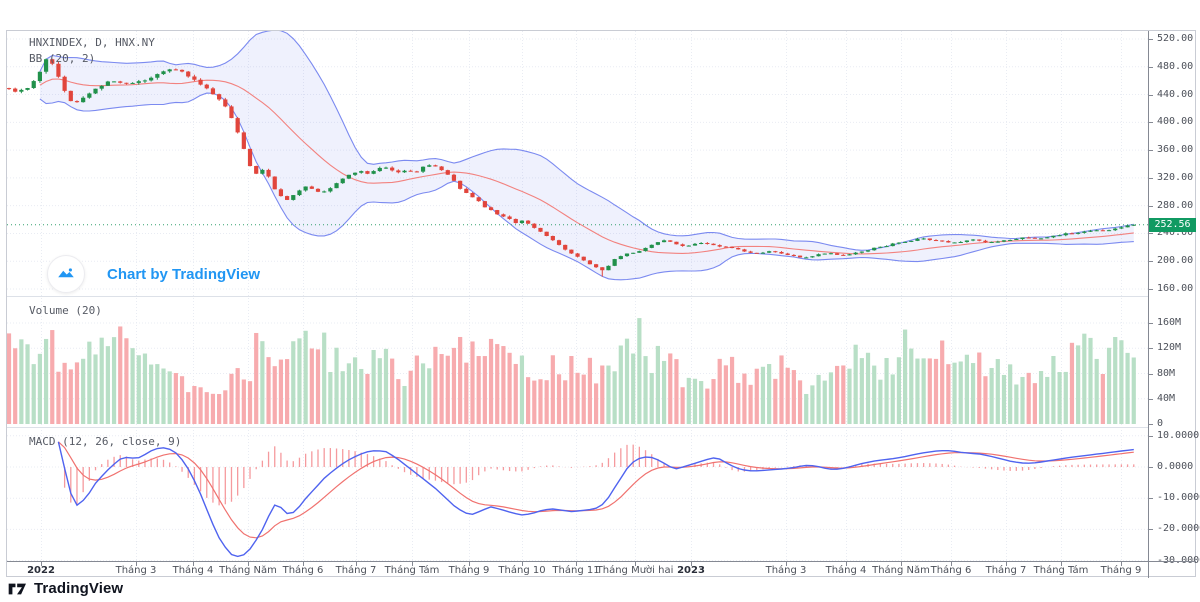  What do you see at coordinates (1172, 467) in the screenshot?
I see `macd-tick-label: 0.0000` at bounding box center [1172, 467].